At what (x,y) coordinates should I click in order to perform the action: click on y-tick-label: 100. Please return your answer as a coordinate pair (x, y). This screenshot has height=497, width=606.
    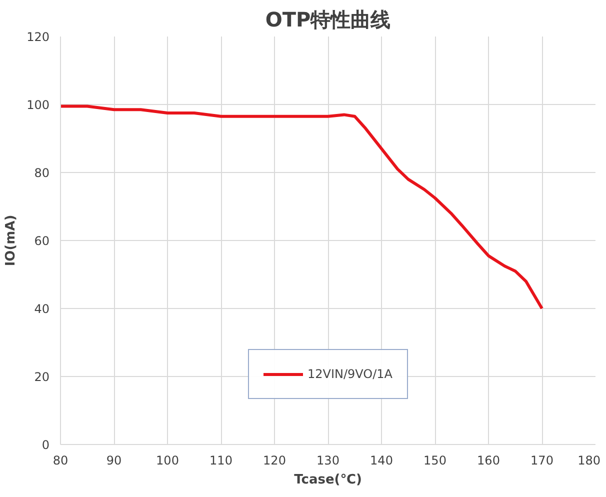
    Looking at the image, I should click on (38, 105).